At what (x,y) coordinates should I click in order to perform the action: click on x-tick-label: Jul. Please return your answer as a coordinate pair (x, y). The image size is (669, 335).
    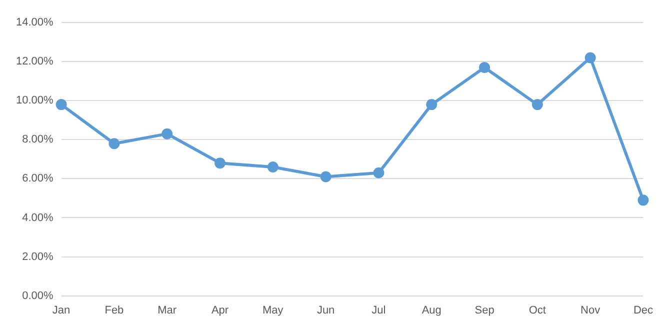
    Looking at the image, I should click on (379, 310).